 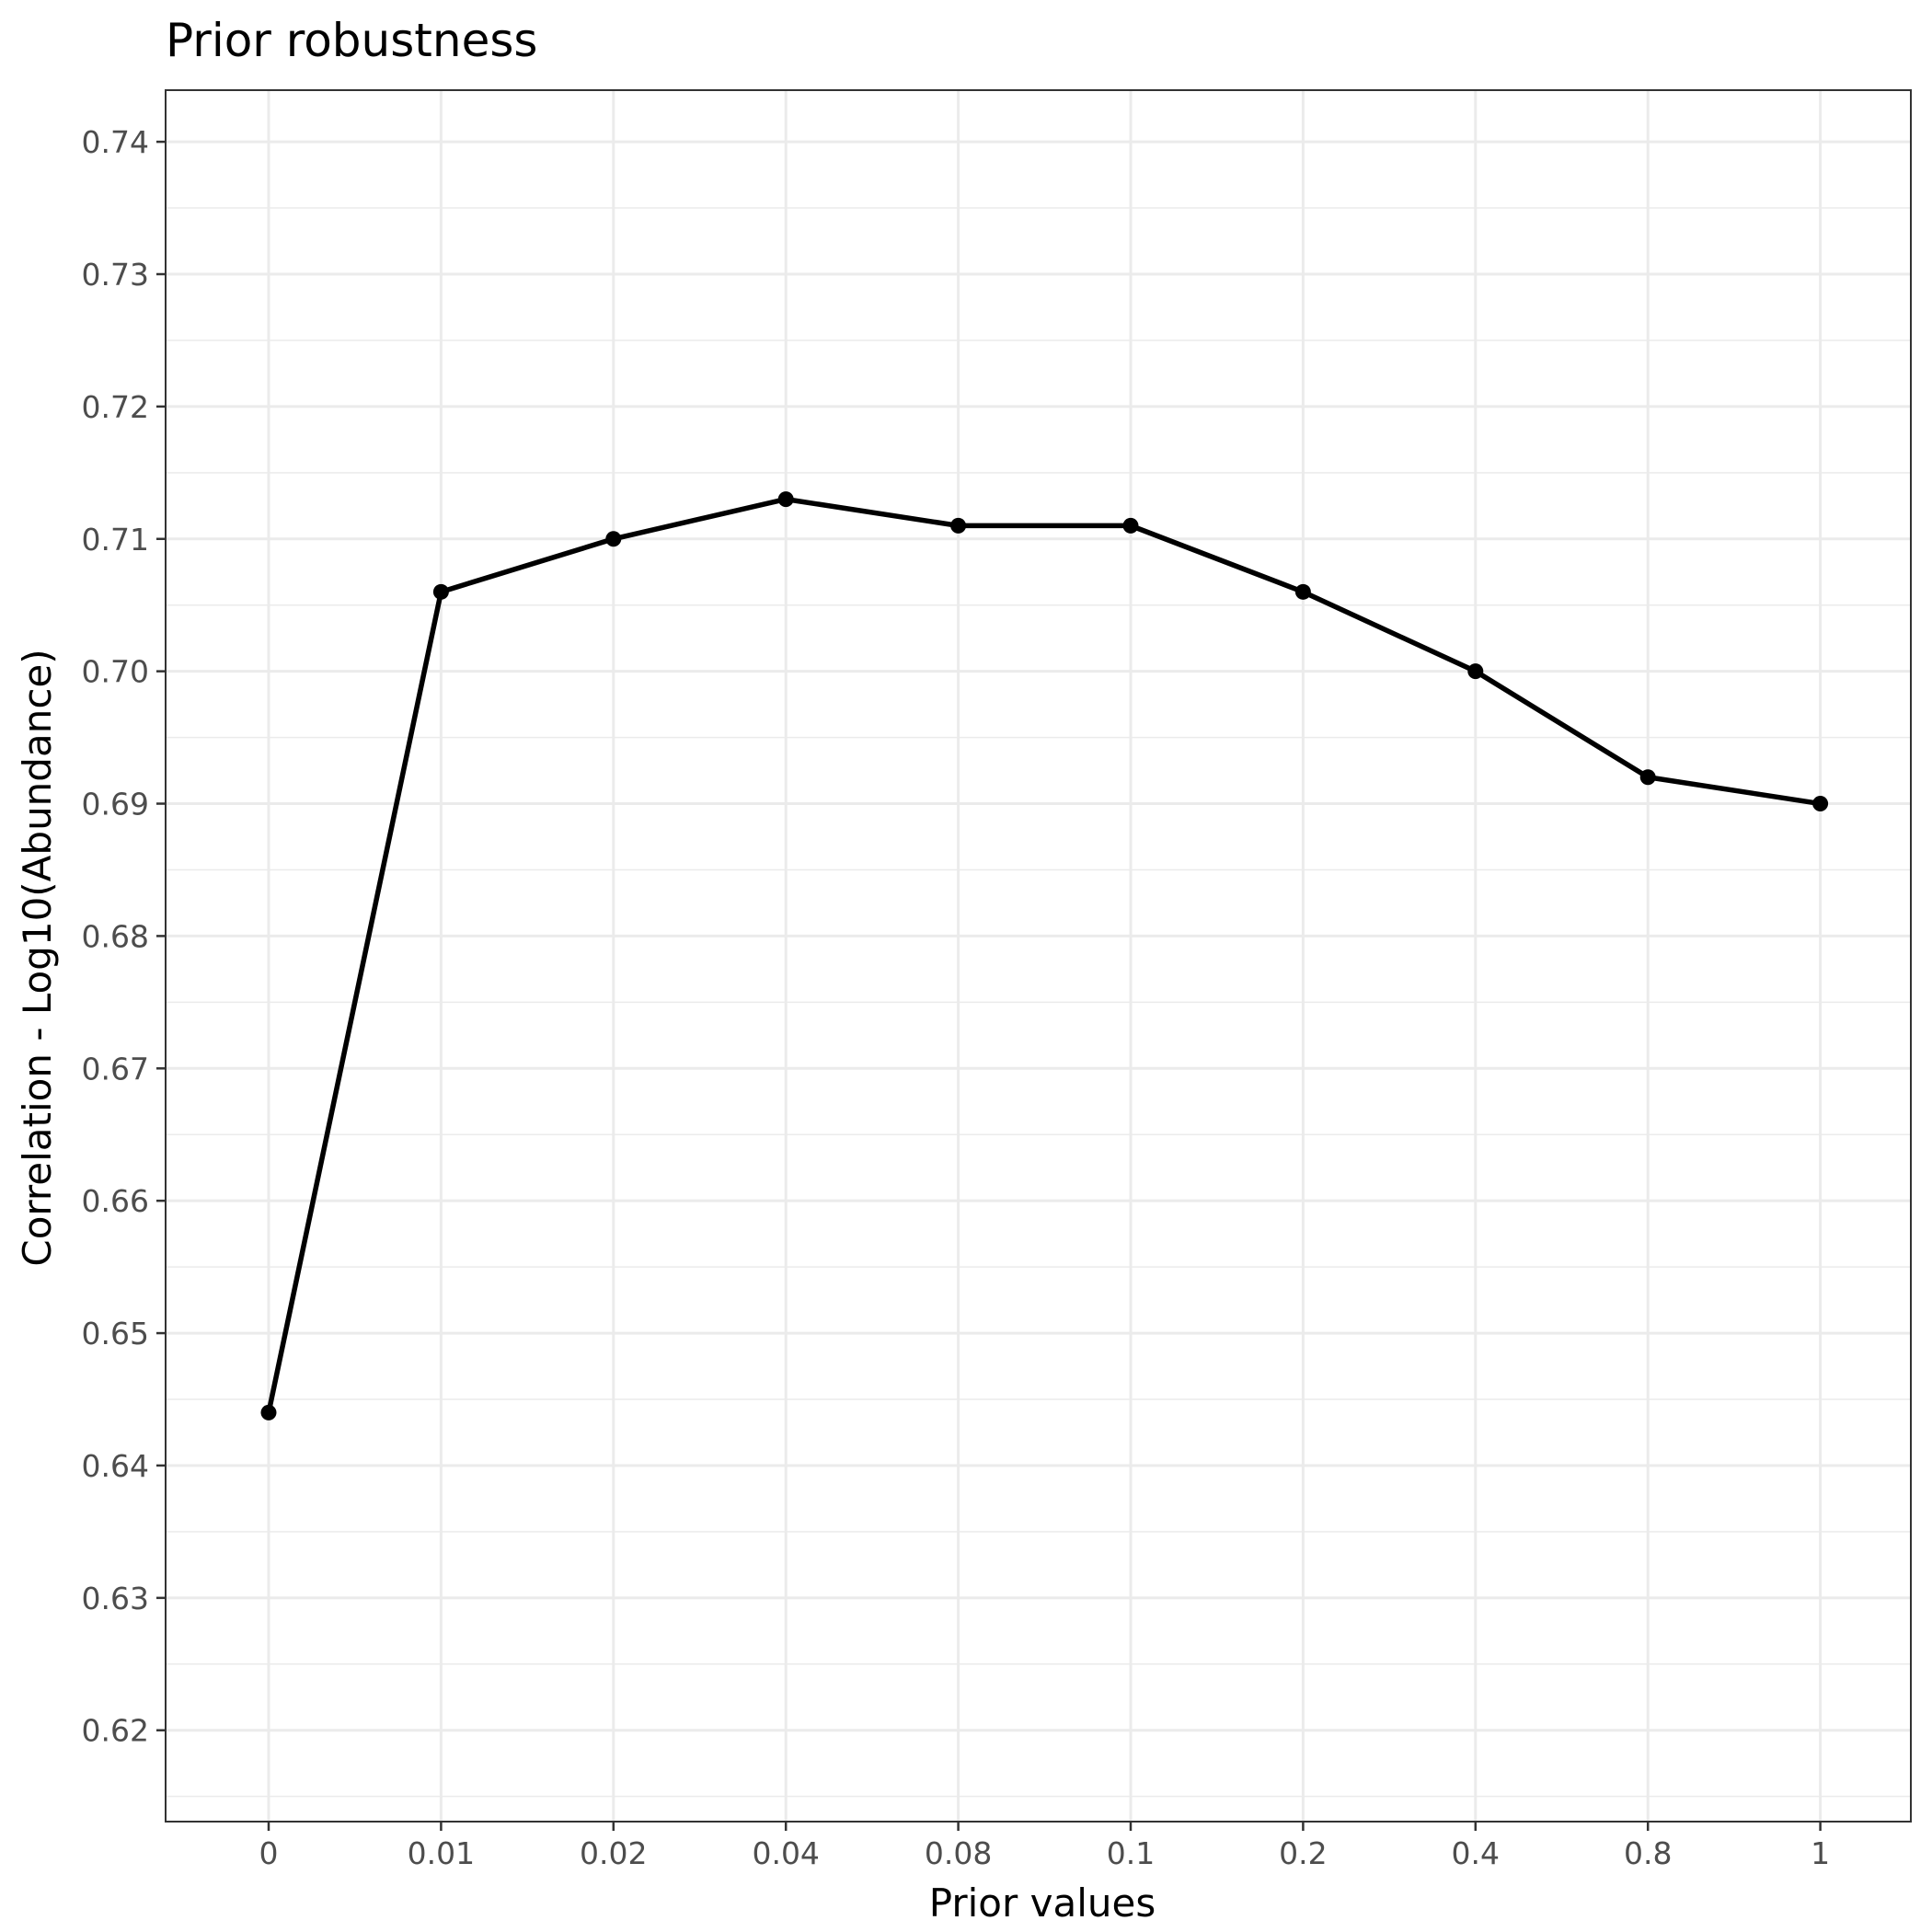 I want to click on y-tick-label: 0.67, so click(x=115, y=1069).